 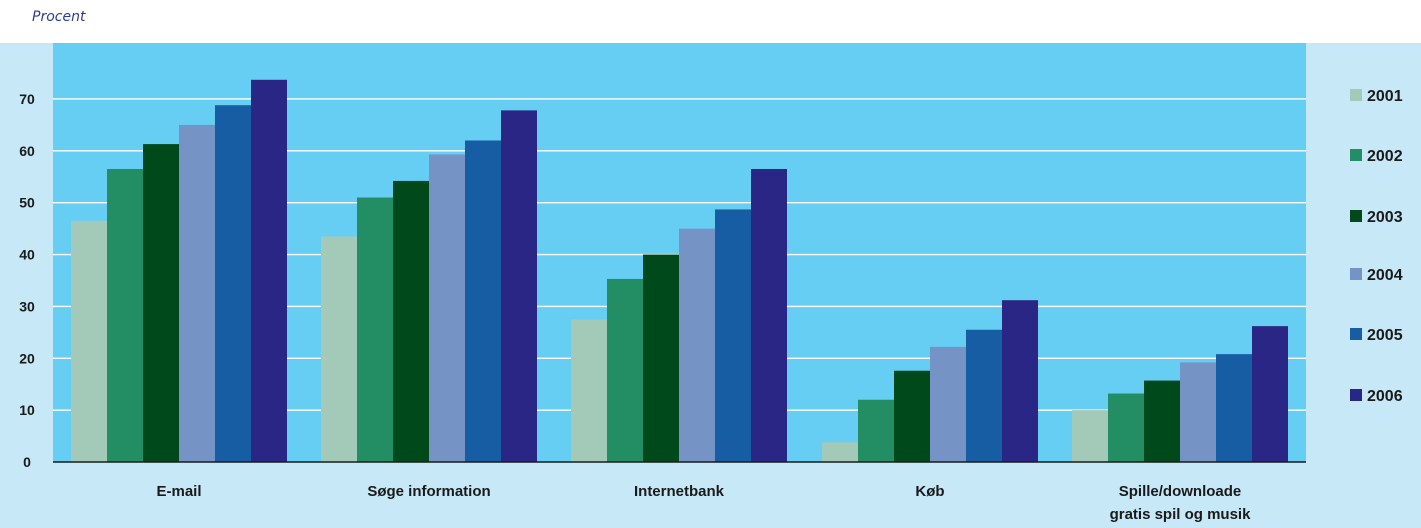 I want to click on category-label: Søge information, so click(x=428, y=491).